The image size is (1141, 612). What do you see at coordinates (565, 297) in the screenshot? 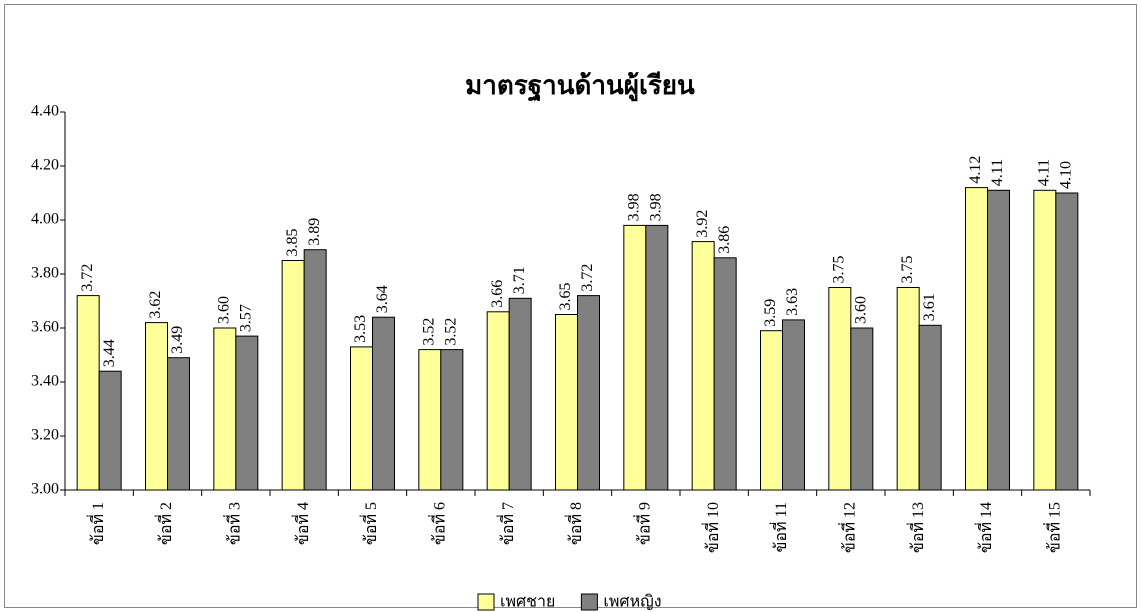
I see `data-label: 3.65` at bounding box center [565, 297].